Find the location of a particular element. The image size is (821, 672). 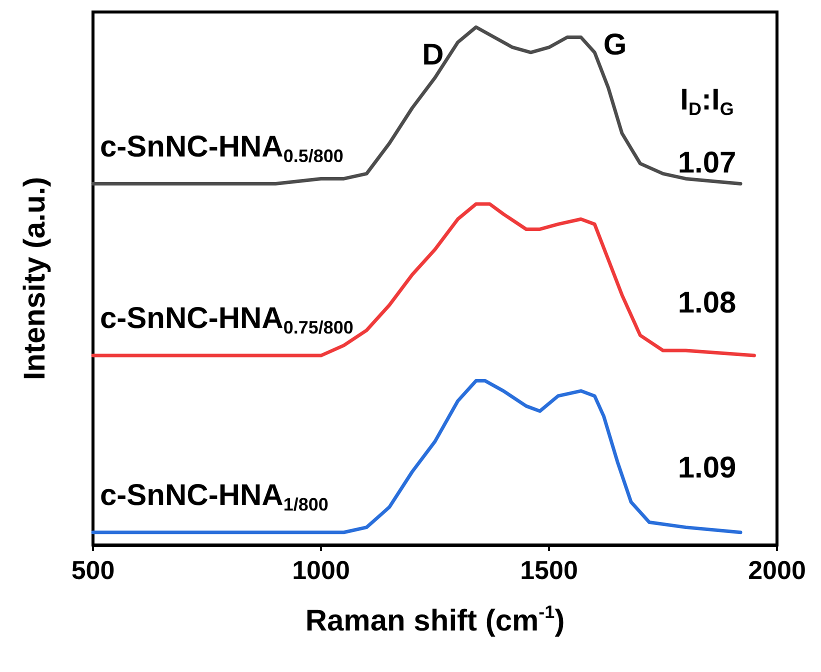

x-tick-label: 500 is located at coordinates (93, 570).